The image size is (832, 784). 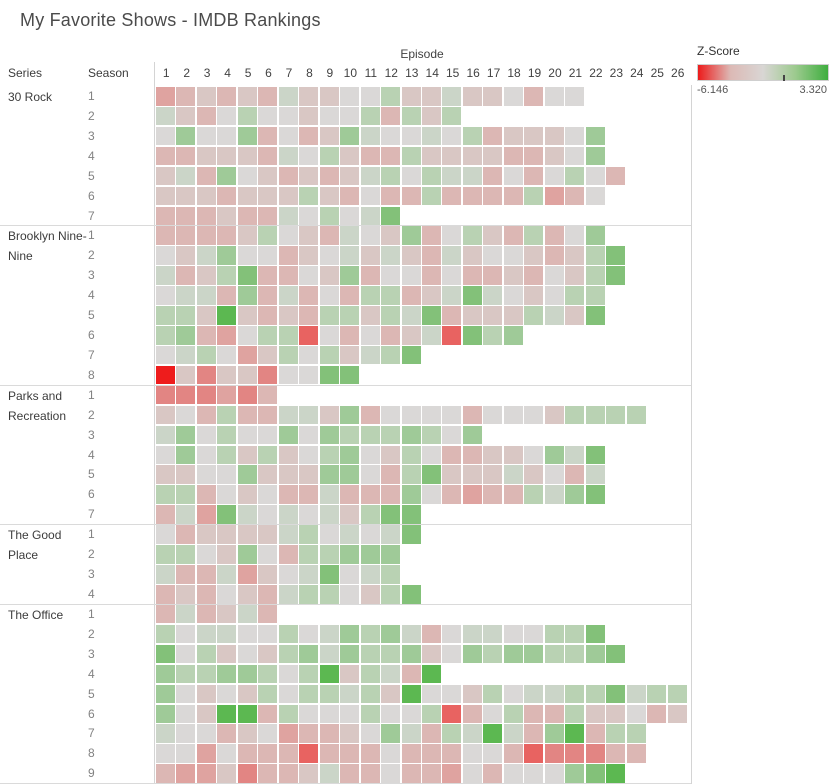 I want to click on season-label: 1, so click(x=91, y=394).